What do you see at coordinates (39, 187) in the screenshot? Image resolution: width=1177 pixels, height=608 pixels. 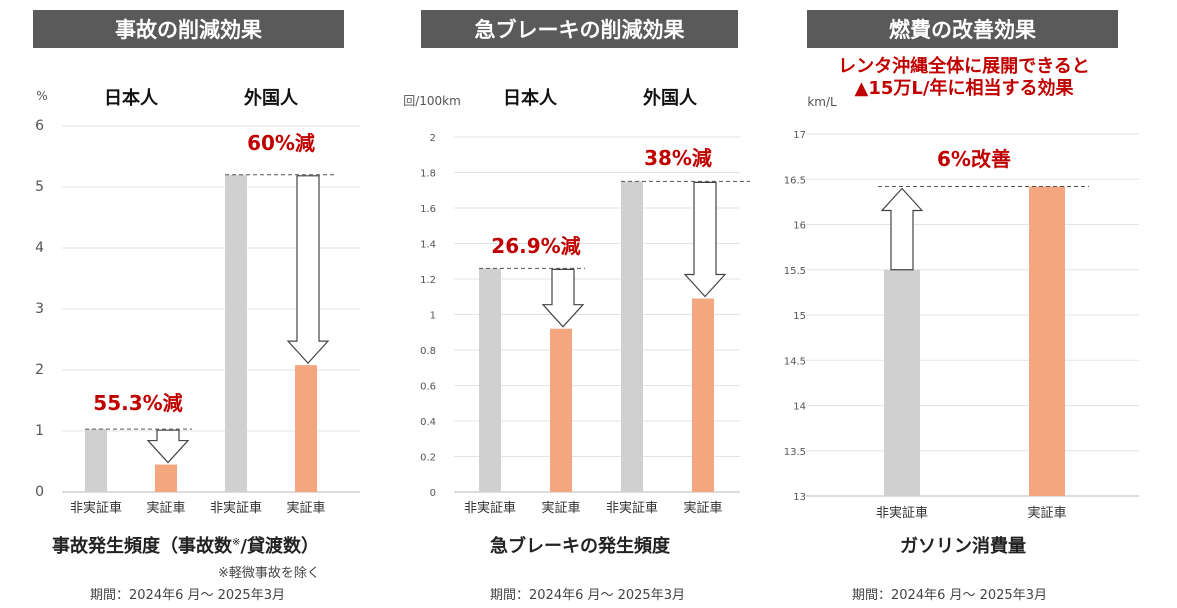 I see `y-tick-label: 5` at bounding box center [39, 187].